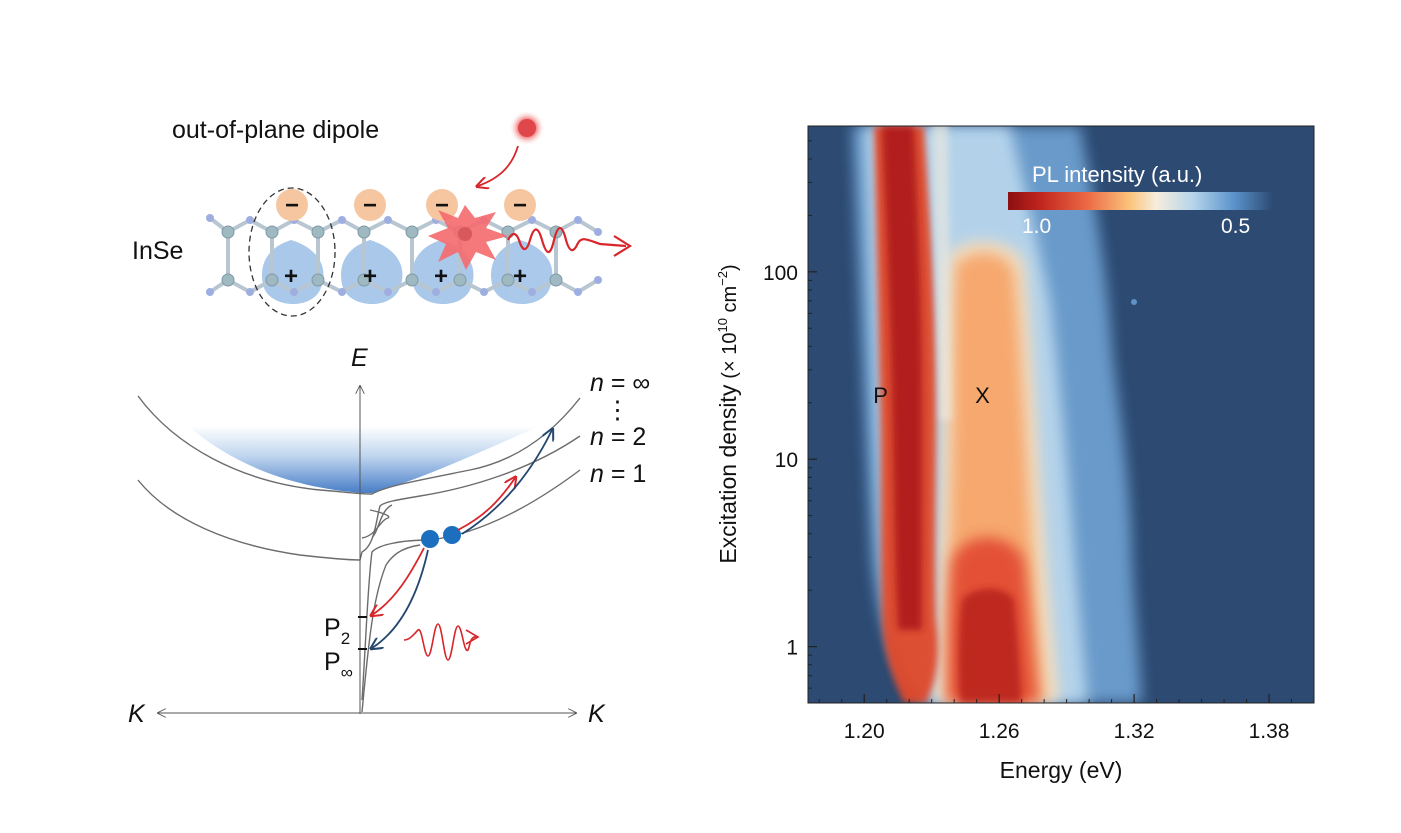  What do you see at coordinates (359, 554) in the screenshot?
I see `band-curves` at bounding box center [359, 554].